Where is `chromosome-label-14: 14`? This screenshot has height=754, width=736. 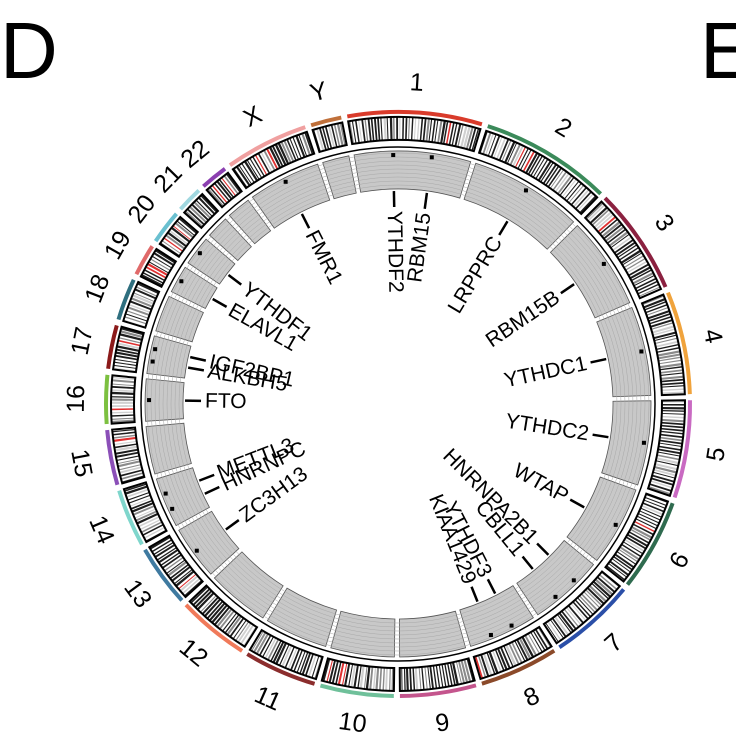 chromosome-label-14: 14 is located at coordinates (101, 530).